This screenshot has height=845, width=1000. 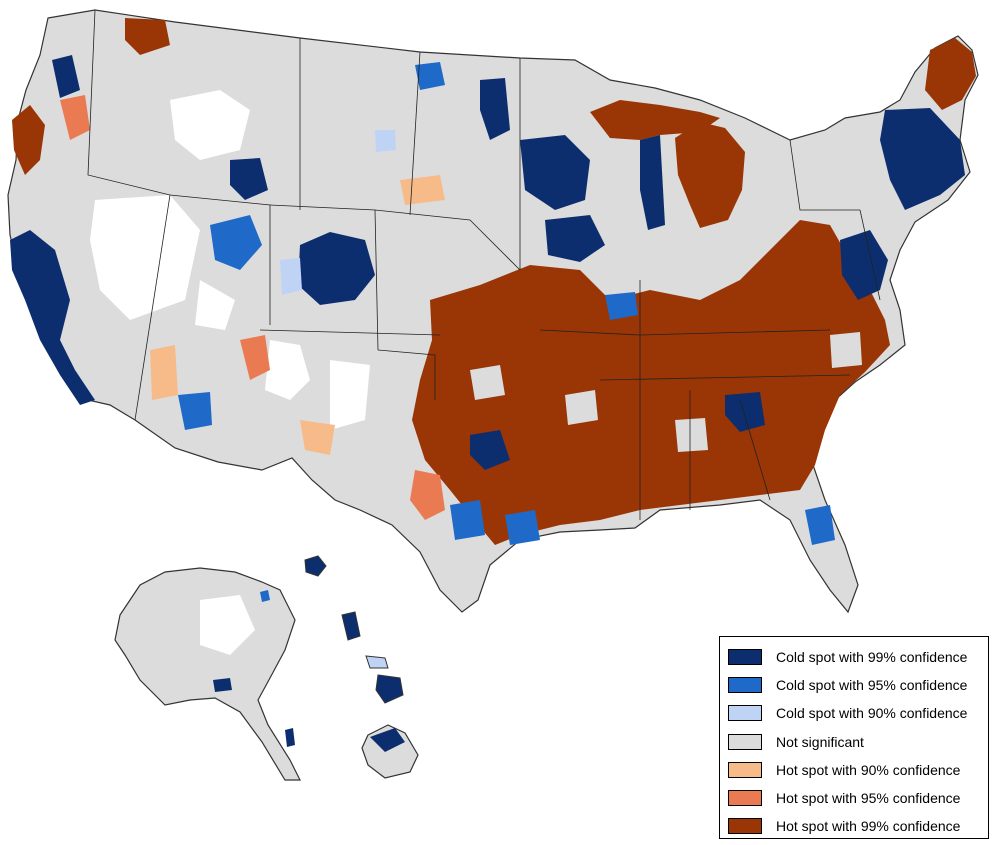 I want to click on legend-item-cold-95: Cold spot with 95% confidence, so click(x=854, y=685).